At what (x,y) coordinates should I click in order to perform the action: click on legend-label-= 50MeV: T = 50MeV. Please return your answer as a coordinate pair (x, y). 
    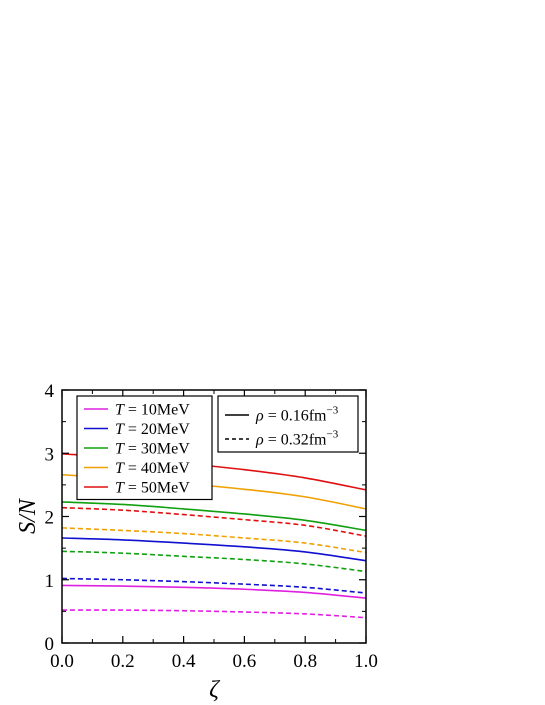
    Looking at the image, I should click on (152, 488).